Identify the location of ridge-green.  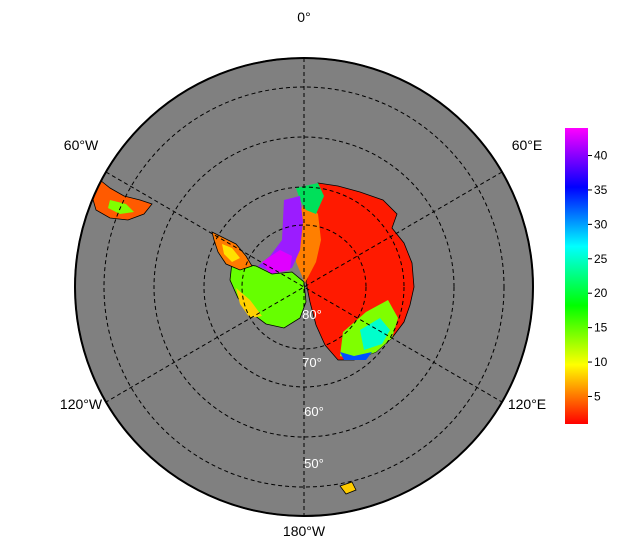
(310, 198).